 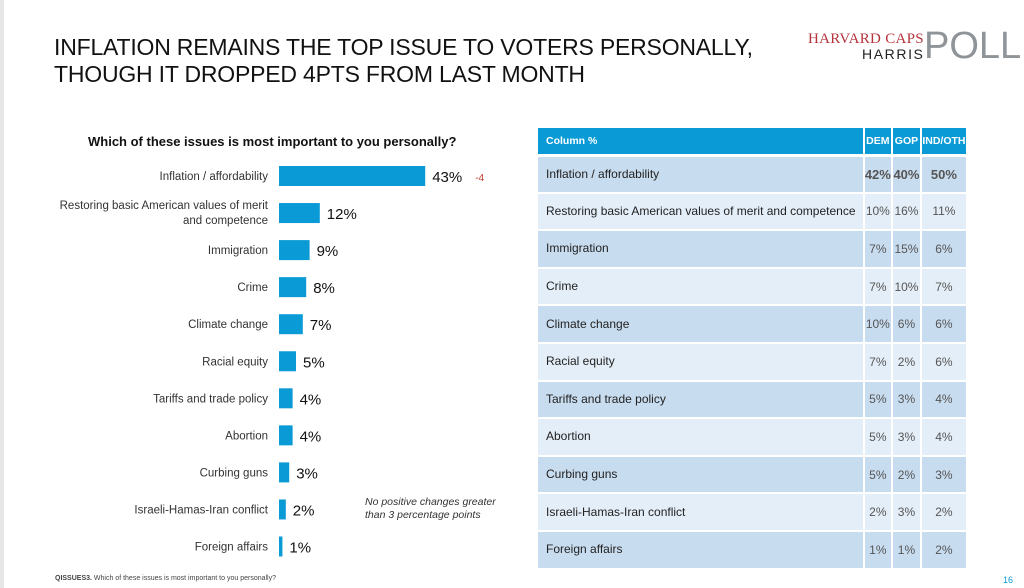 I want to click on category-label: Racial equity, so click(x=235, y=362).